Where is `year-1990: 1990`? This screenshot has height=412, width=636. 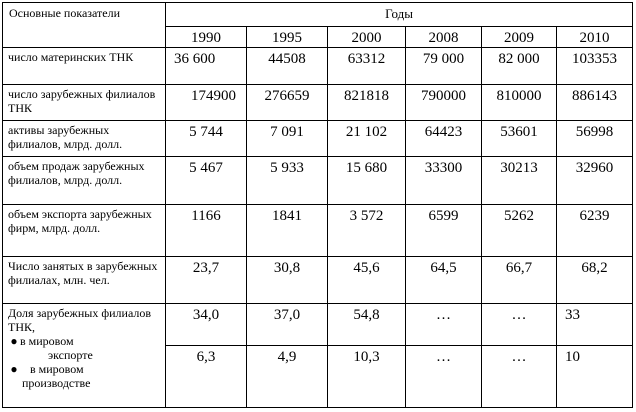
year-1990: 1990 is located at coordinates (206, 37).